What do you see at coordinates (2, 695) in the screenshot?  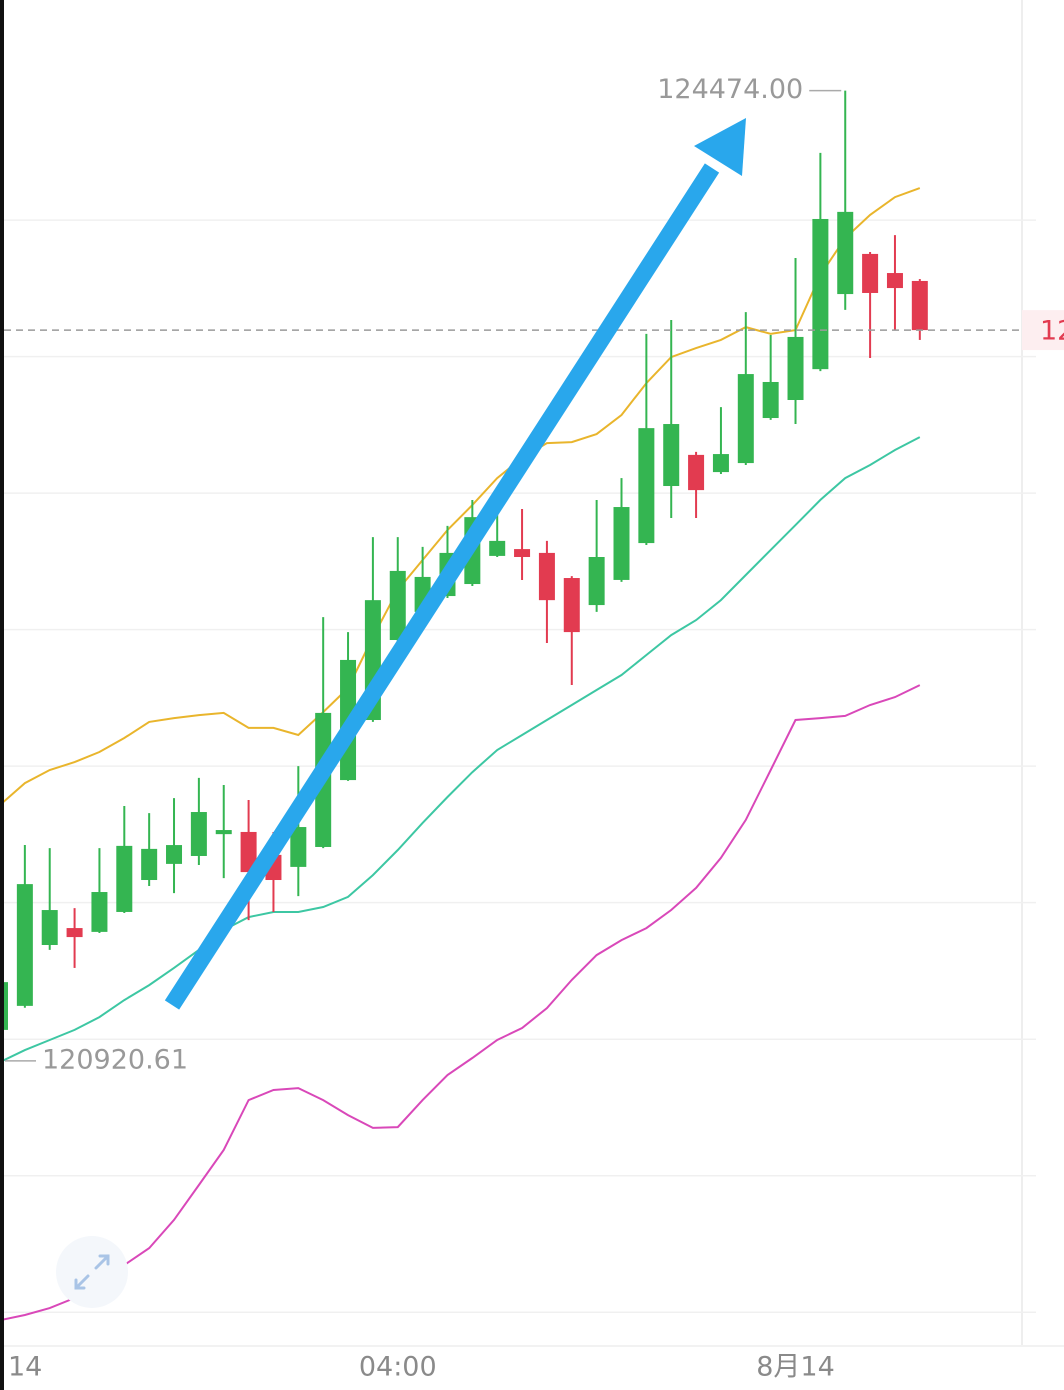 I see `screen-edge` at bounding box center [2, 695].